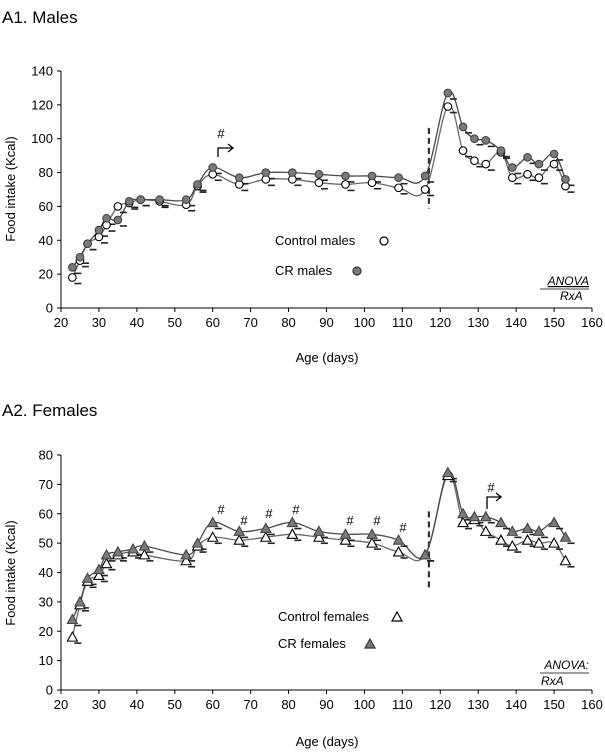 Image resolution: width=605 pixels, height=753 pixels. Describe the element at coordinates (326, 322) in the screenshot. I see `x-tick-label: 90` at that location.